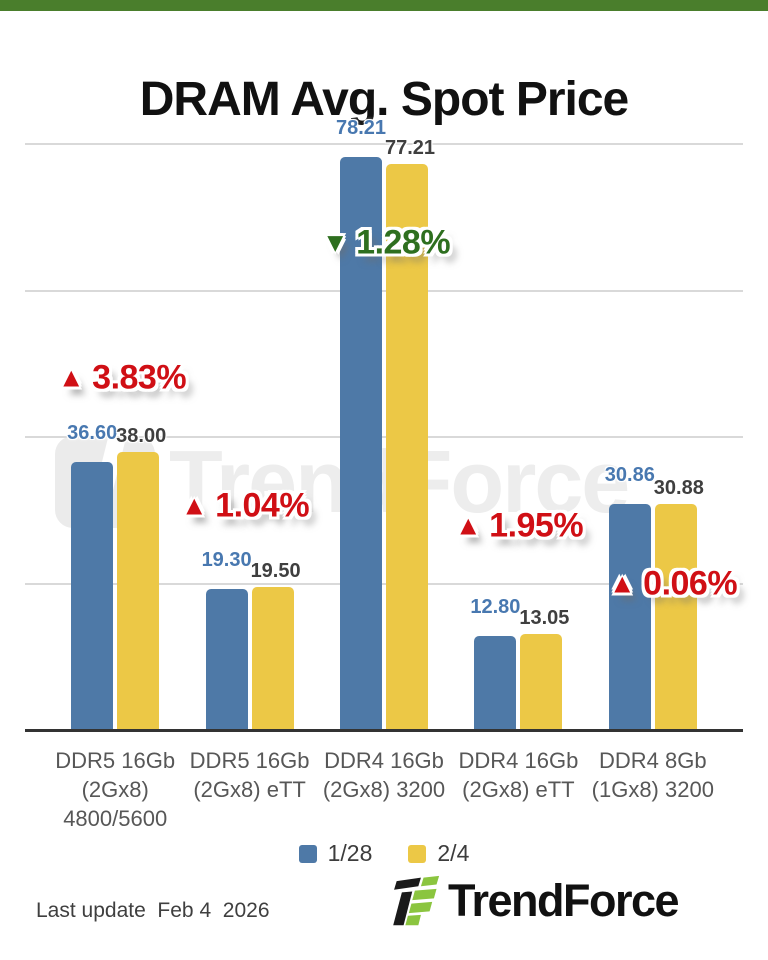 This screenshot has width=768, height=960. I want to click on change-value: 1.04%, so click(262, 505).